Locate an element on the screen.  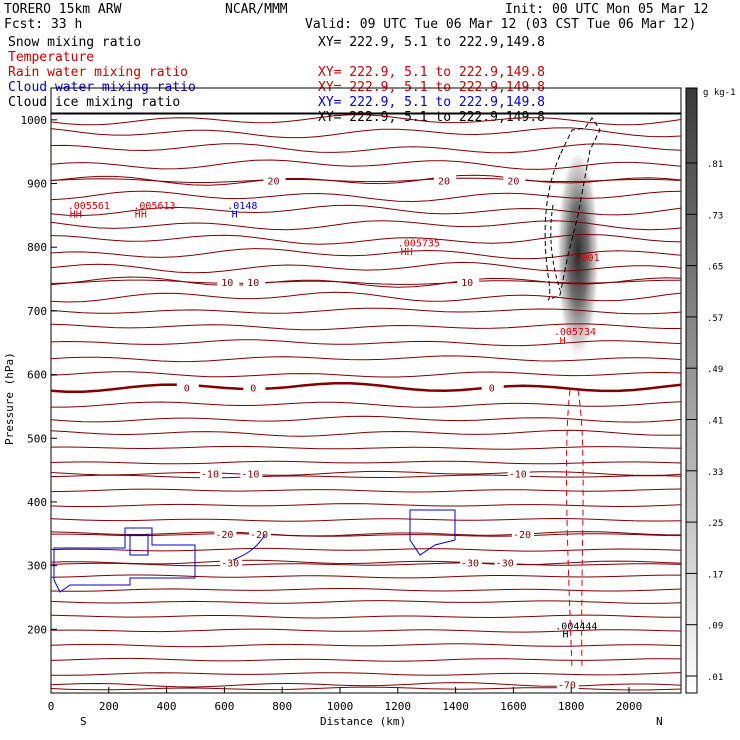
colorbar-tick-label: .73 is located at coordinates (715, 216).